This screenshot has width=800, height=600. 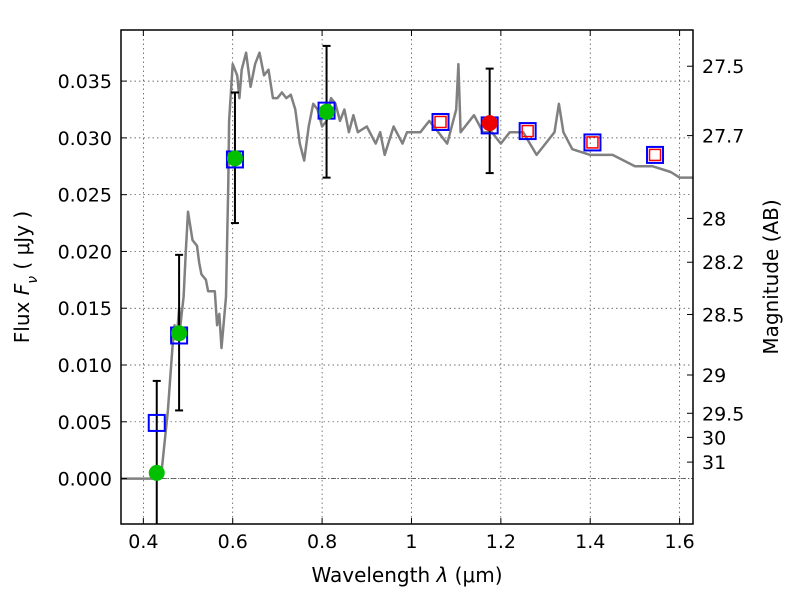 I want to click on y-axis-label-unit: ( μJy ), so click(x=22, y=243).